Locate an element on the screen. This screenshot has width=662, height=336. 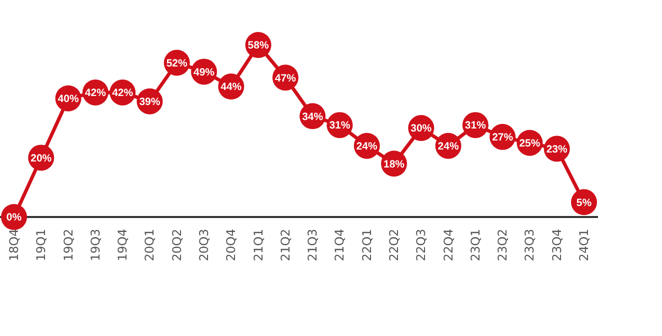
data-label: 39% is located at coordinates (150, 102).